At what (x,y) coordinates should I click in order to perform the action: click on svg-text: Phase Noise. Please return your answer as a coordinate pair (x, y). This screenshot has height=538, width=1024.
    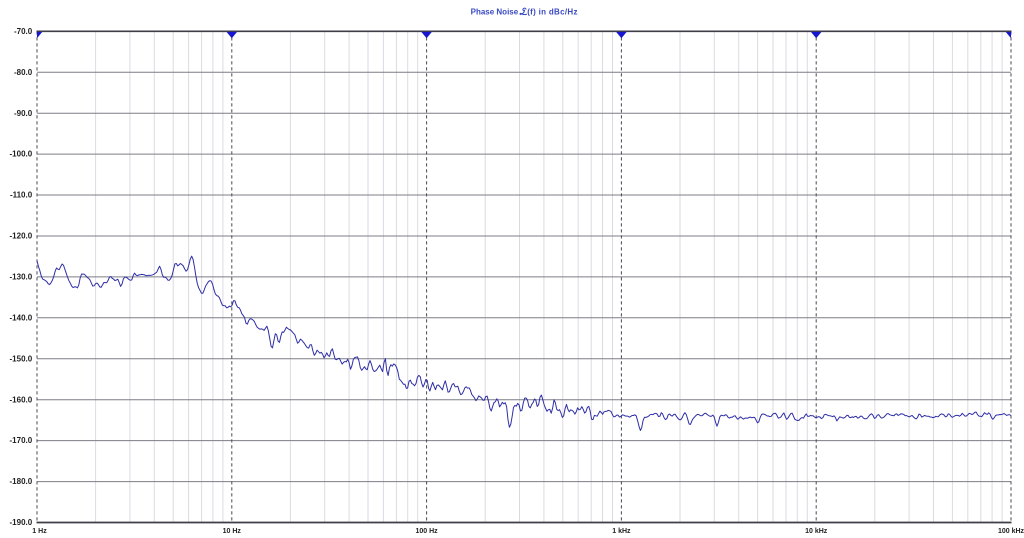
    Looking at the image, I should click on (495, 12).